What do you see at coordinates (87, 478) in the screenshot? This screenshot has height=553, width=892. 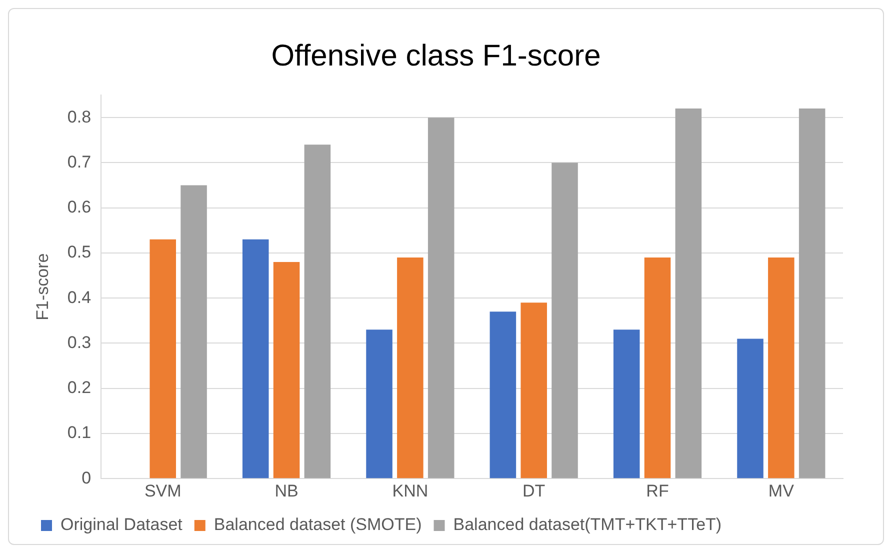 I see `y-tick-label: 0` at bounding box center [87, 478].